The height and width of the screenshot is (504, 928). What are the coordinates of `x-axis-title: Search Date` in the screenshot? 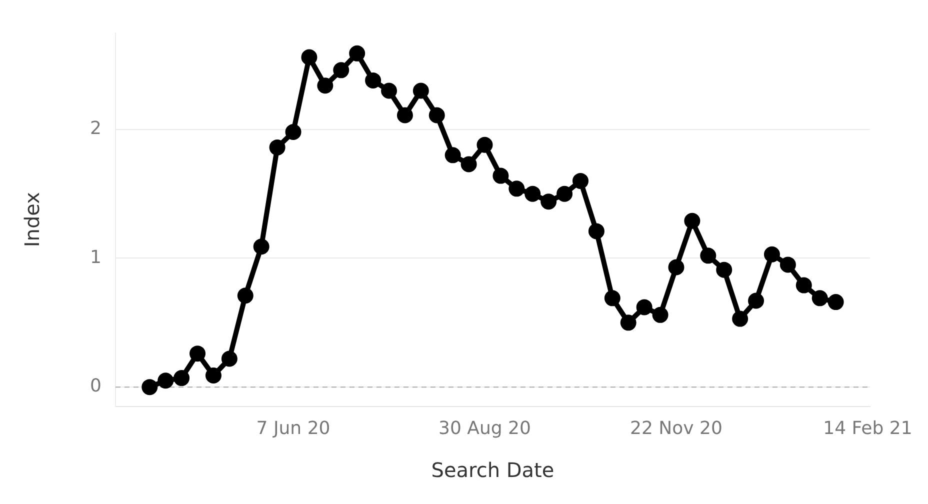 It's located at (492, 470).